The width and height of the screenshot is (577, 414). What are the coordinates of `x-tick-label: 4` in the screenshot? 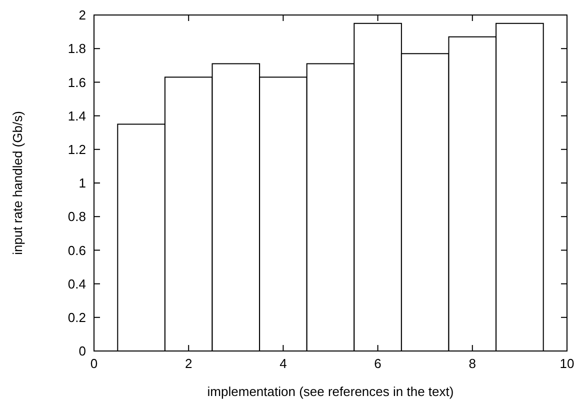 It's located at (283, 363).